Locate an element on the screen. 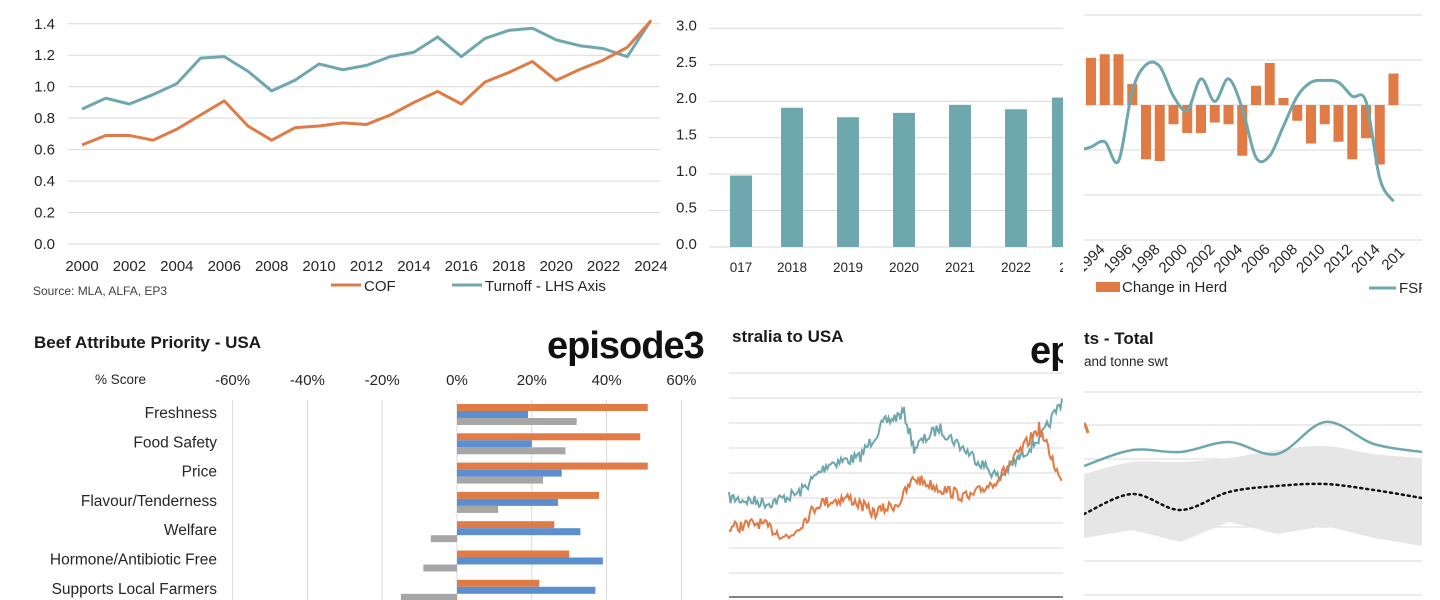 The image size is (1440, 600). p1-left-ticks: 0.0 0.2 0.4 0.6 0.8 1.0 1.2 1.4 is located at coordinates (44, 134).